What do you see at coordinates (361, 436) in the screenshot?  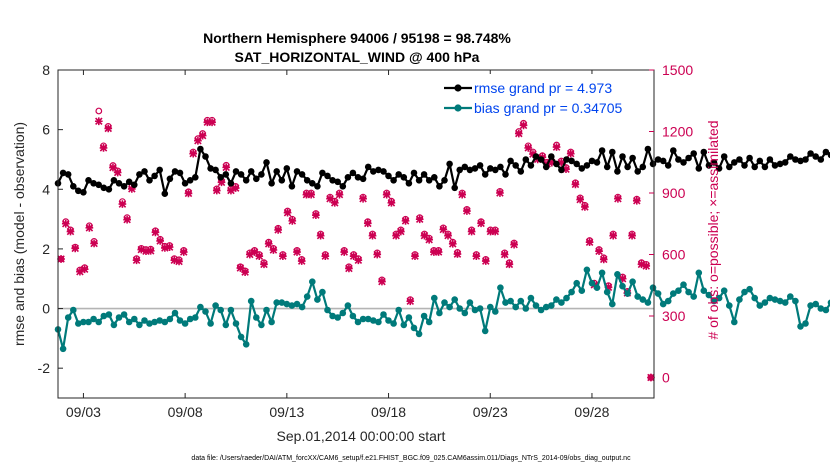 I see `x-axis-label: Sep.01,2014 00:00:00 start` at bounding box center [361, 436].